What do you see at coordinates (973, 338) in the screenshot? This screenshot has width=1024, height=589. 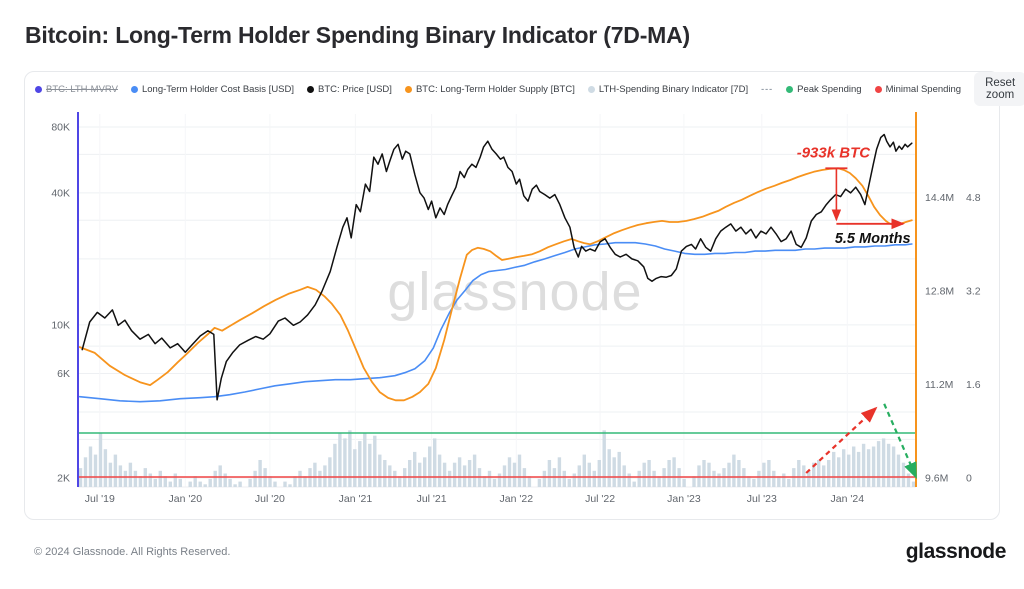 I see `indicator-axis-ticks: 4.8 3.2 1.6 0` at bounding box center [973, 338].